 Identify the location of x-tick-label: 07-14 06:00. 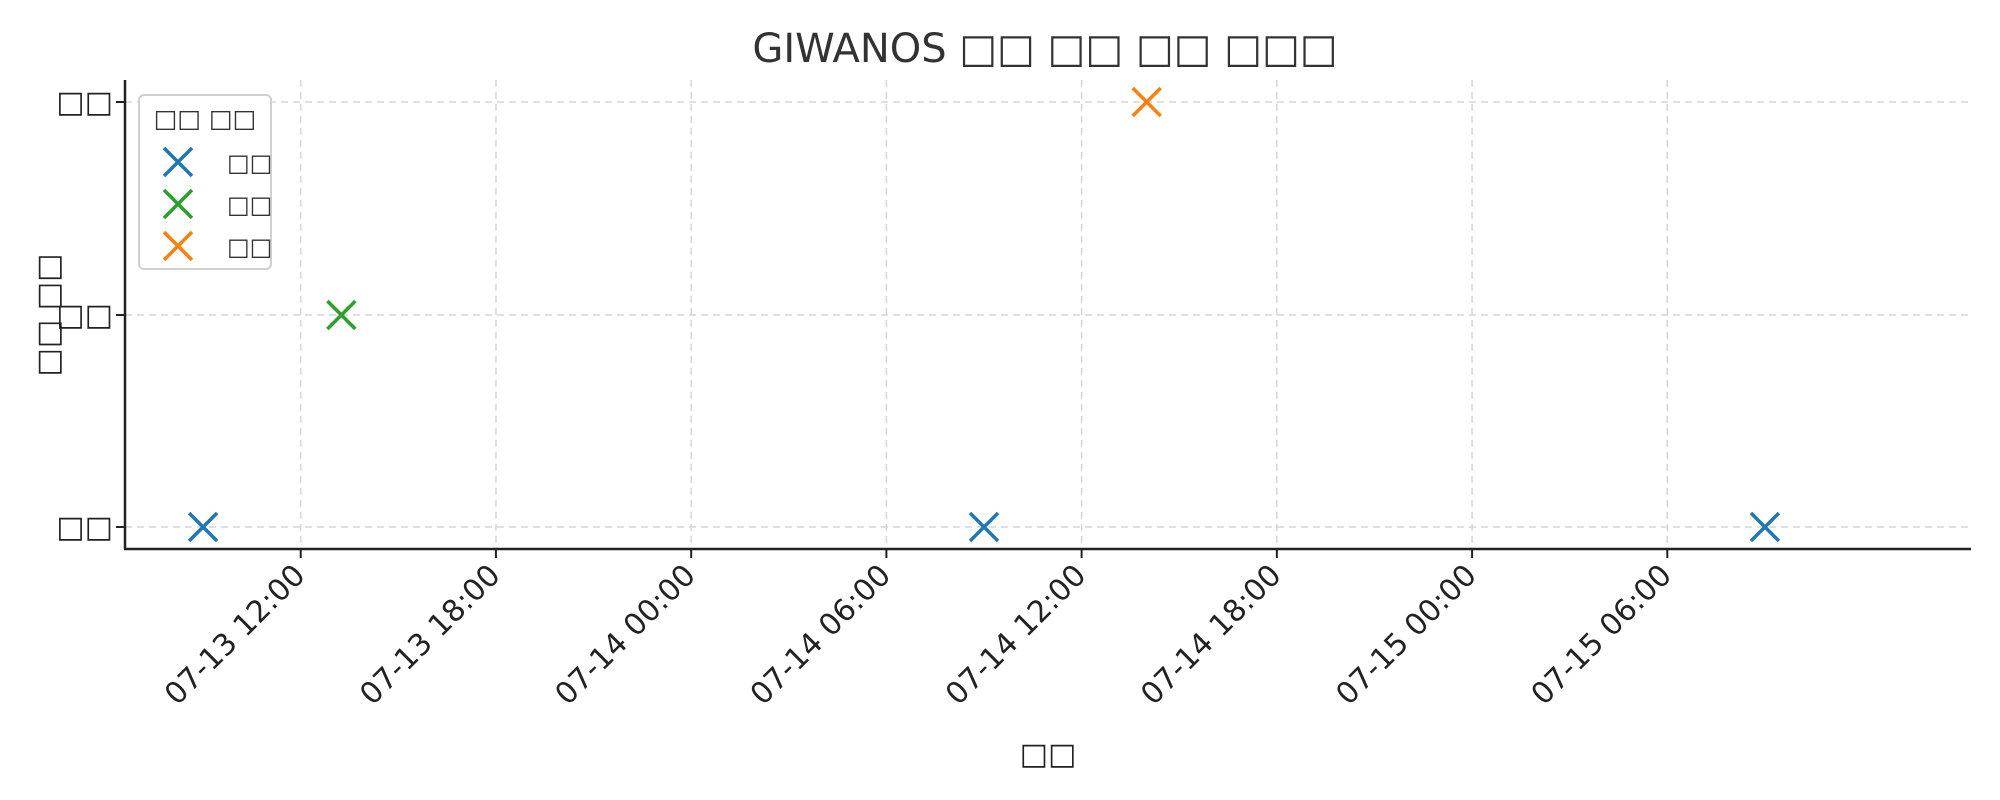
(821, 635).